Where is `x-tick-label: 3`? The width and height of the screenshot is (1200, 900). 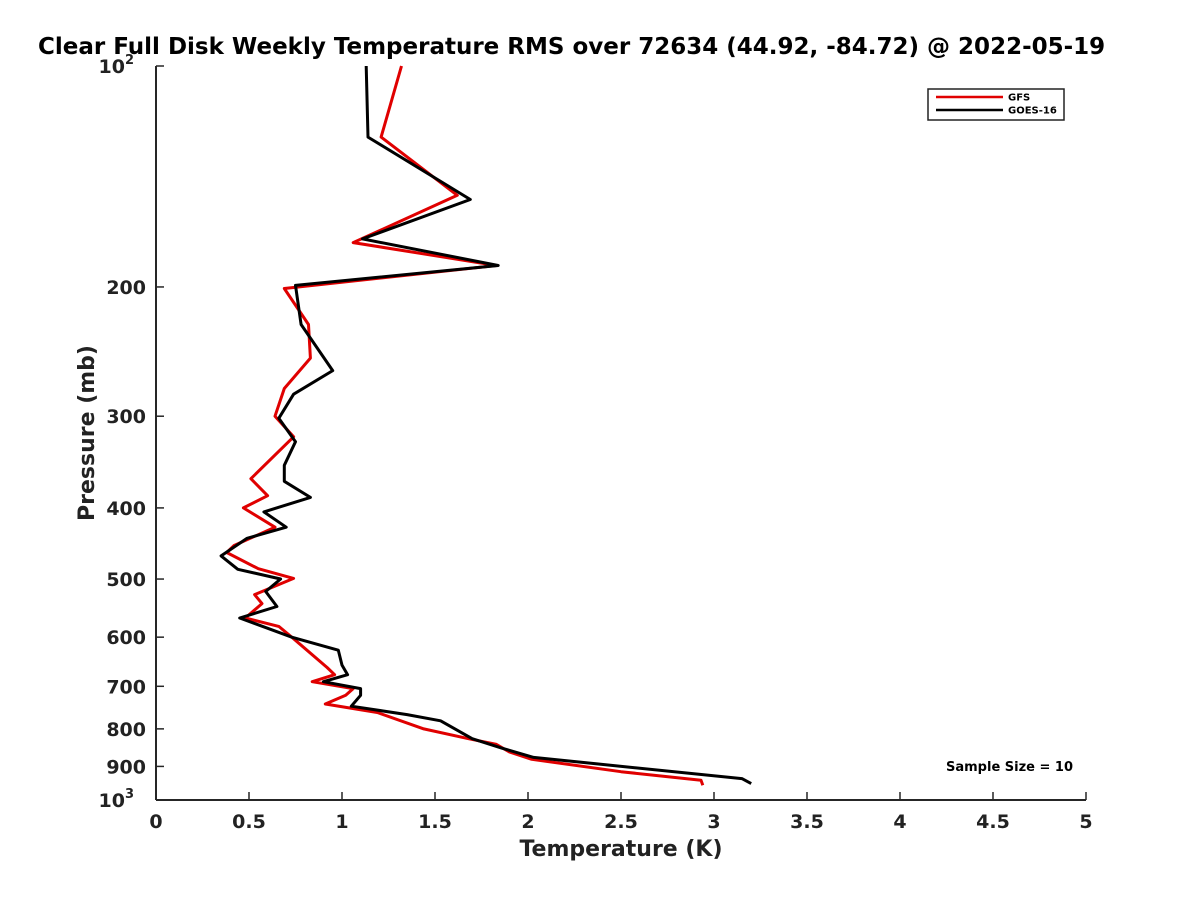
x-tick-label: 3 is located at coordinates (713, 822).